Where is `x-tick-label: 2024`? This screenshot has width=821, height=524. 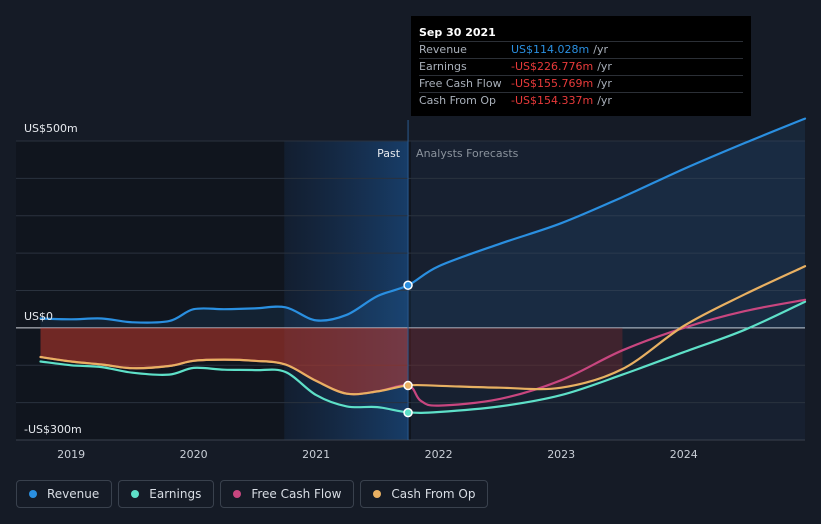 x-tick-label: 2024 is located at coordinates (684, 454).